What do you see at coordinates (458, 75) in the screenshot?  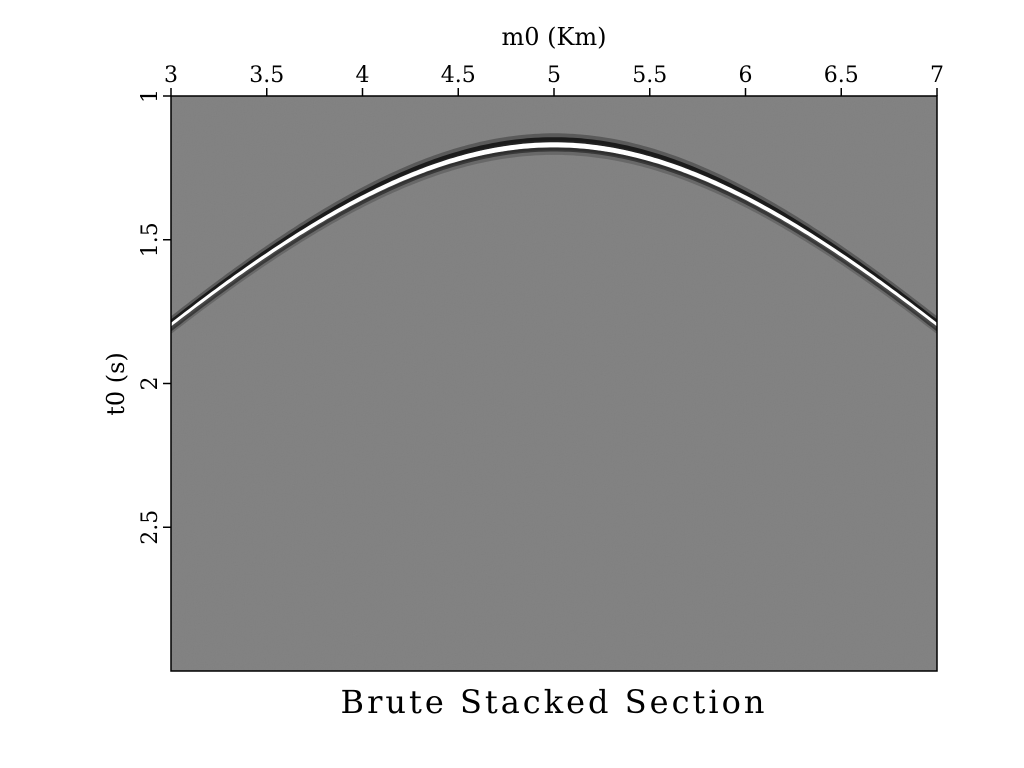 I see `x-tick-label: 4.5` at bounding box center [458, 75].